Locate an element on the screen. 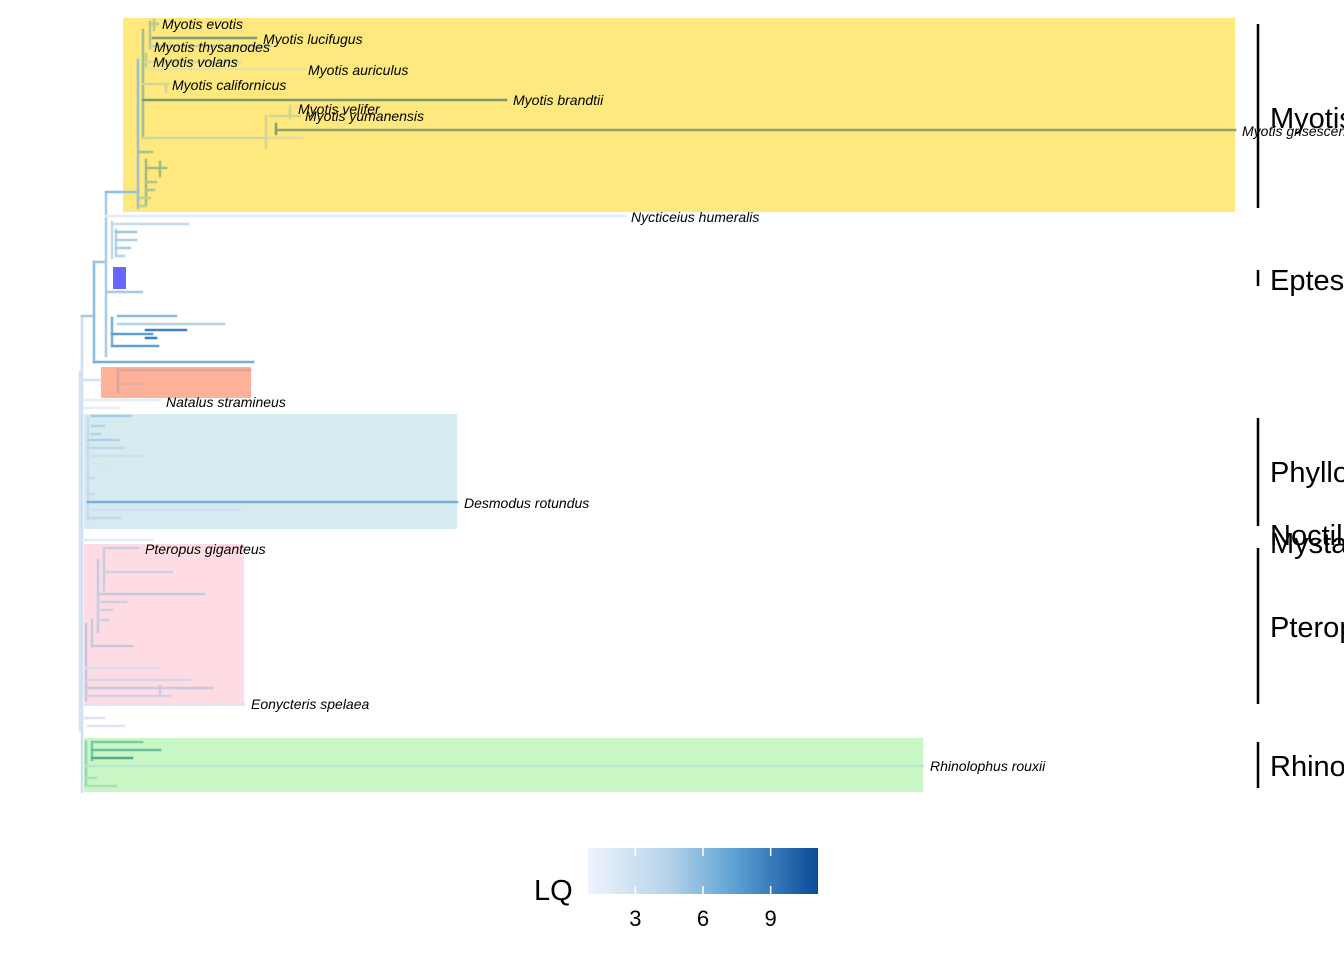  tip-label: Natalus stramineus is located at coordinates (226, 402).